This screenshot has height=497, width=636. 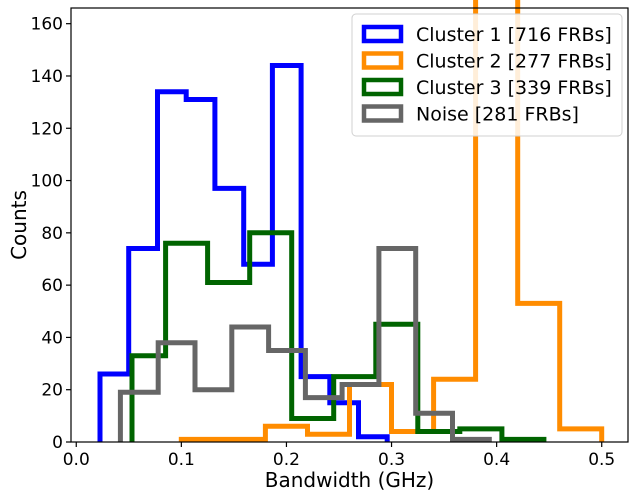 What do you see at coordinates (286, 460) in the screenshot?
I see `x-tick-label: 0.2` at bounding box center [286, 460].